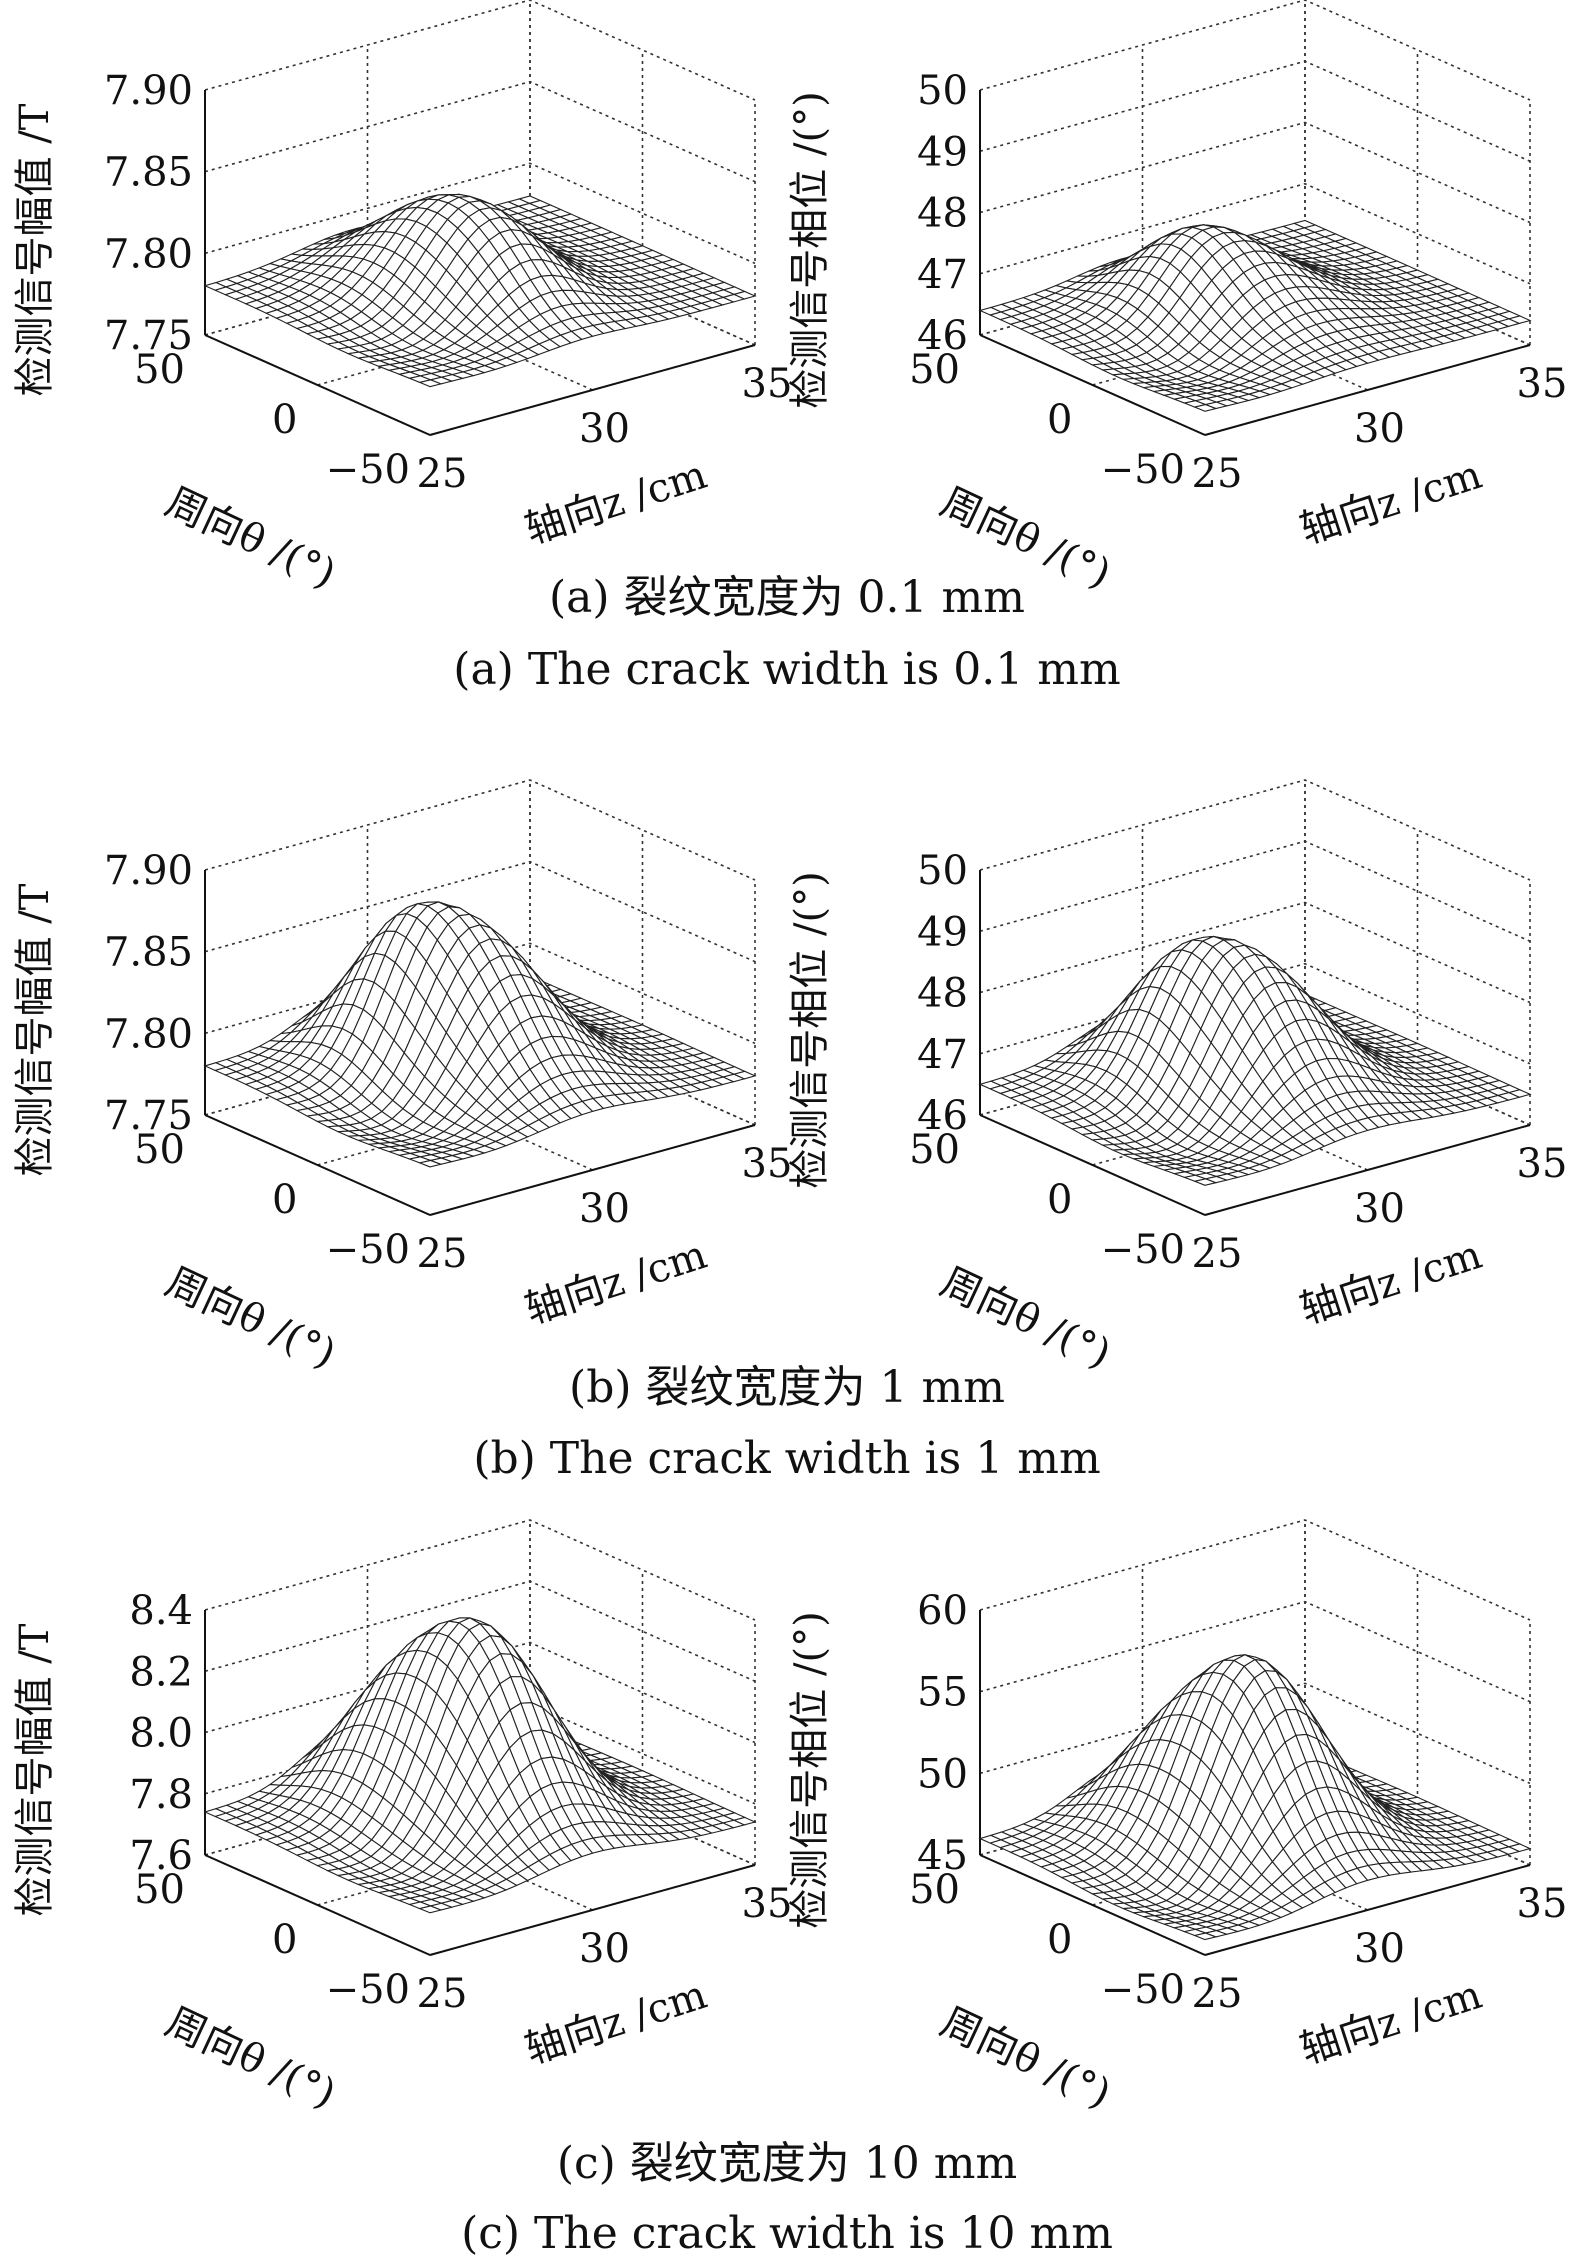 The height and width of the screenshot is (2268, 1575). Describe the element at coordinates (148, 173) in the screenshot. I see `value-tick-label: 7.85` at that location.